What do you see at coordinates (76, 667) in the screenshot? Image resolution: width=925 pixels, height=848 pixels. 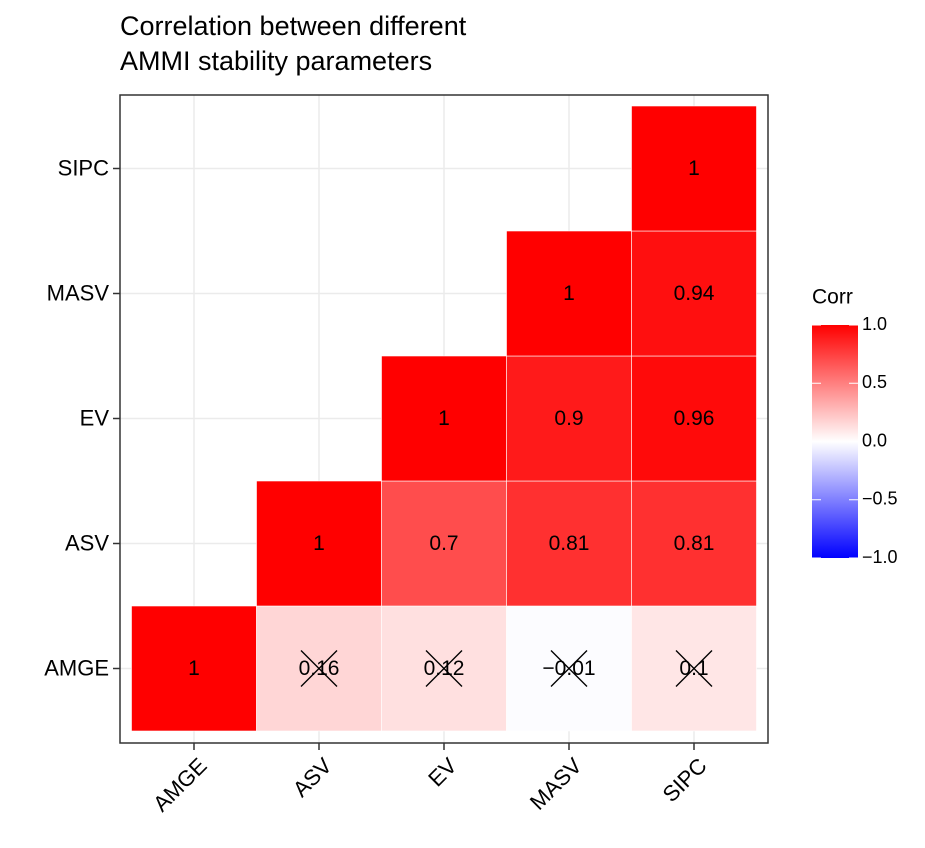 I see `y-tick-label: AMGE` at bounding box center [76, 667].